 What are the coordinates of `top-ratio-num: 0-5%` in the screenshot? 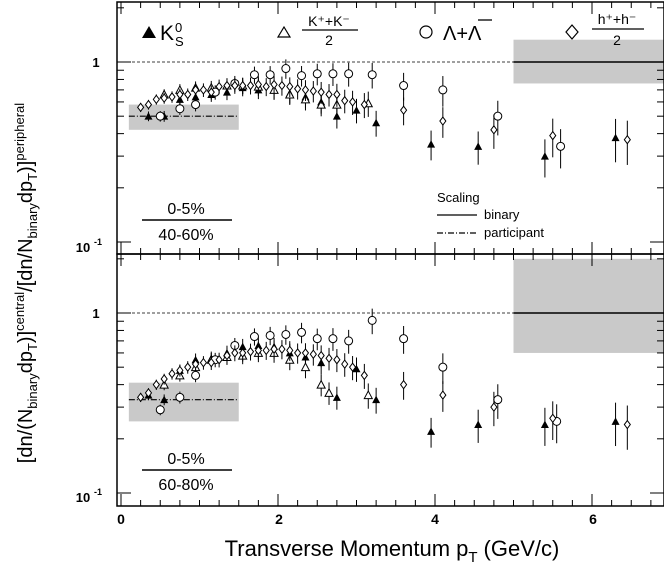 It's located at (185, 209).